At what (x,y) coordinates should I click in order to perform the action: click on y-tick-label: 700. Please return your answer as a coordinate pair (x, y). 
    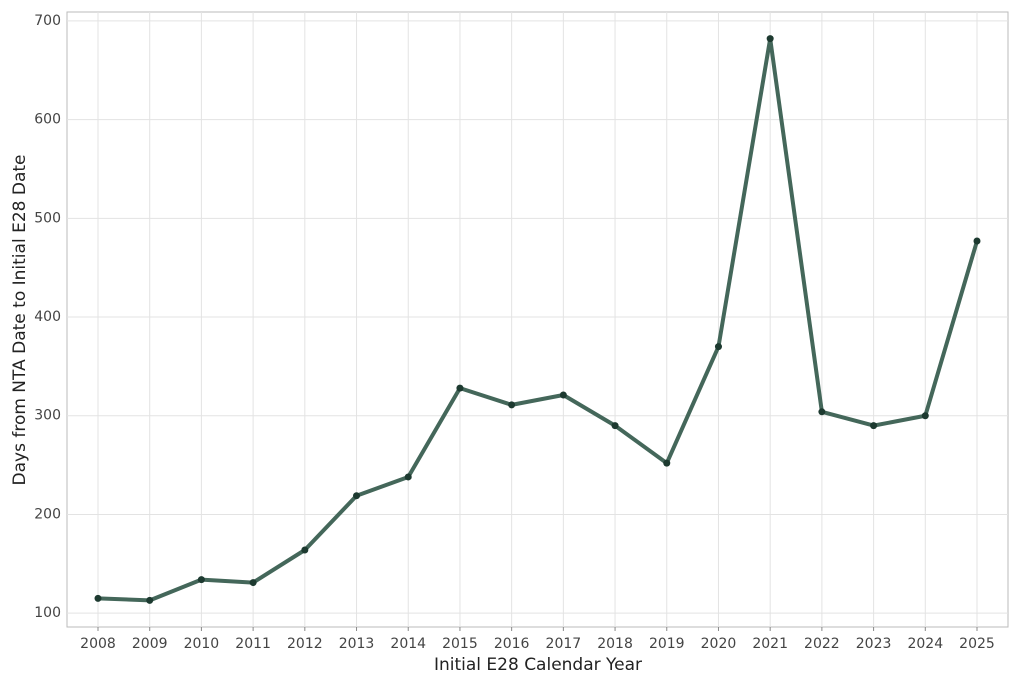
    Looking at the image, I should click on (47, 21).